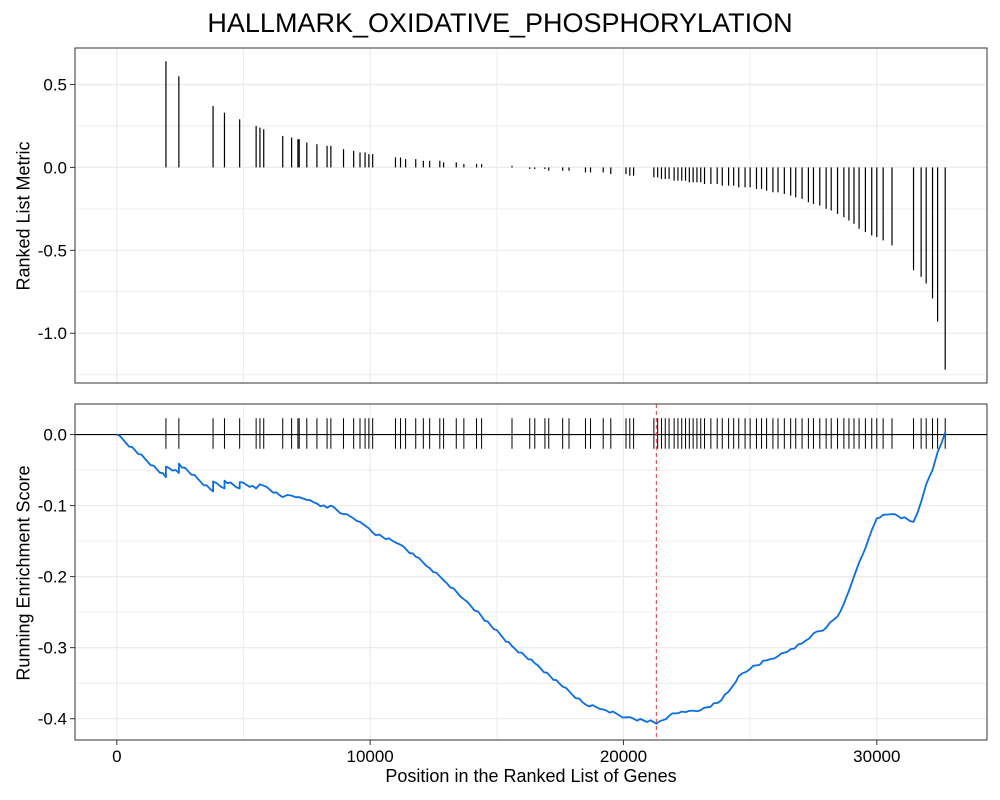 Image resolution: width=1000 pixels, height=800 pixels. Describe the element at coordinates (531, 776) in the screenshot. I see `x-axis-label: Position in the Ranked List of Genes` at that location.